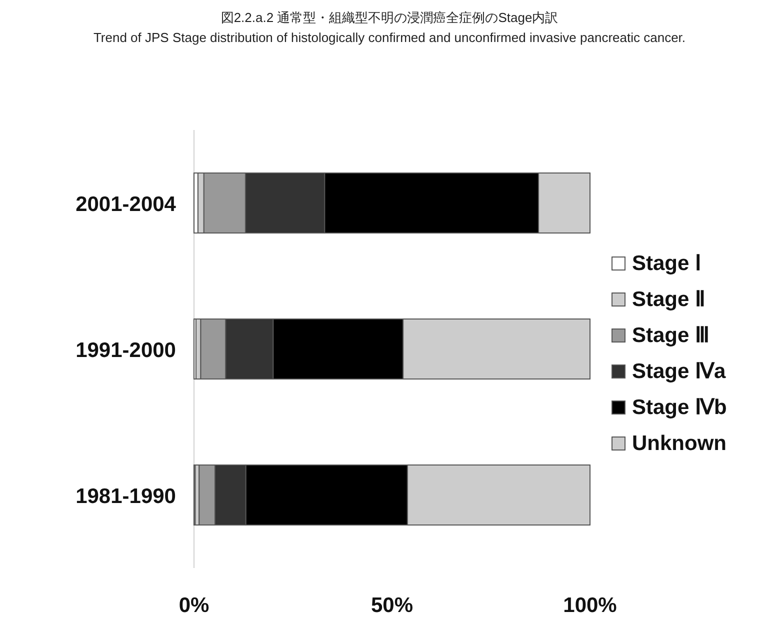 The image size is (779, 618). What do you see at coordinates (671, 335) in the screenshot?
I see `legend-label: Stage Ⅲ` at bounding box center [671, 335].